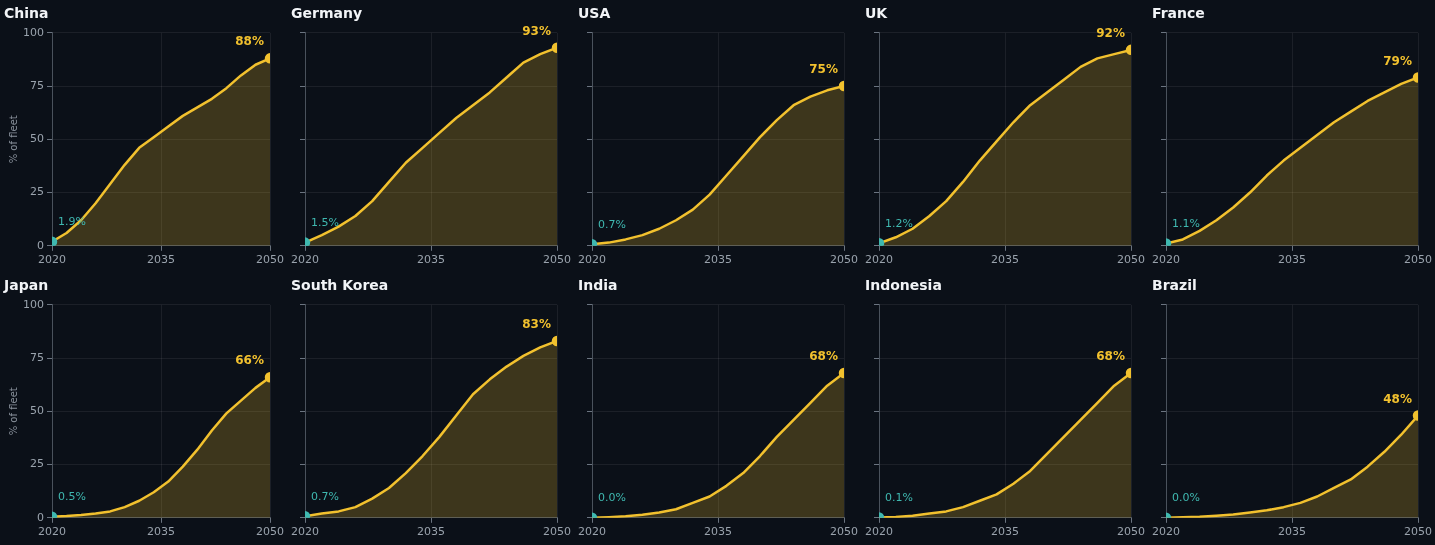 The height and width of the screenshot is (545, 1435). I want to click on chart-title: Germany, so click(327, 13).